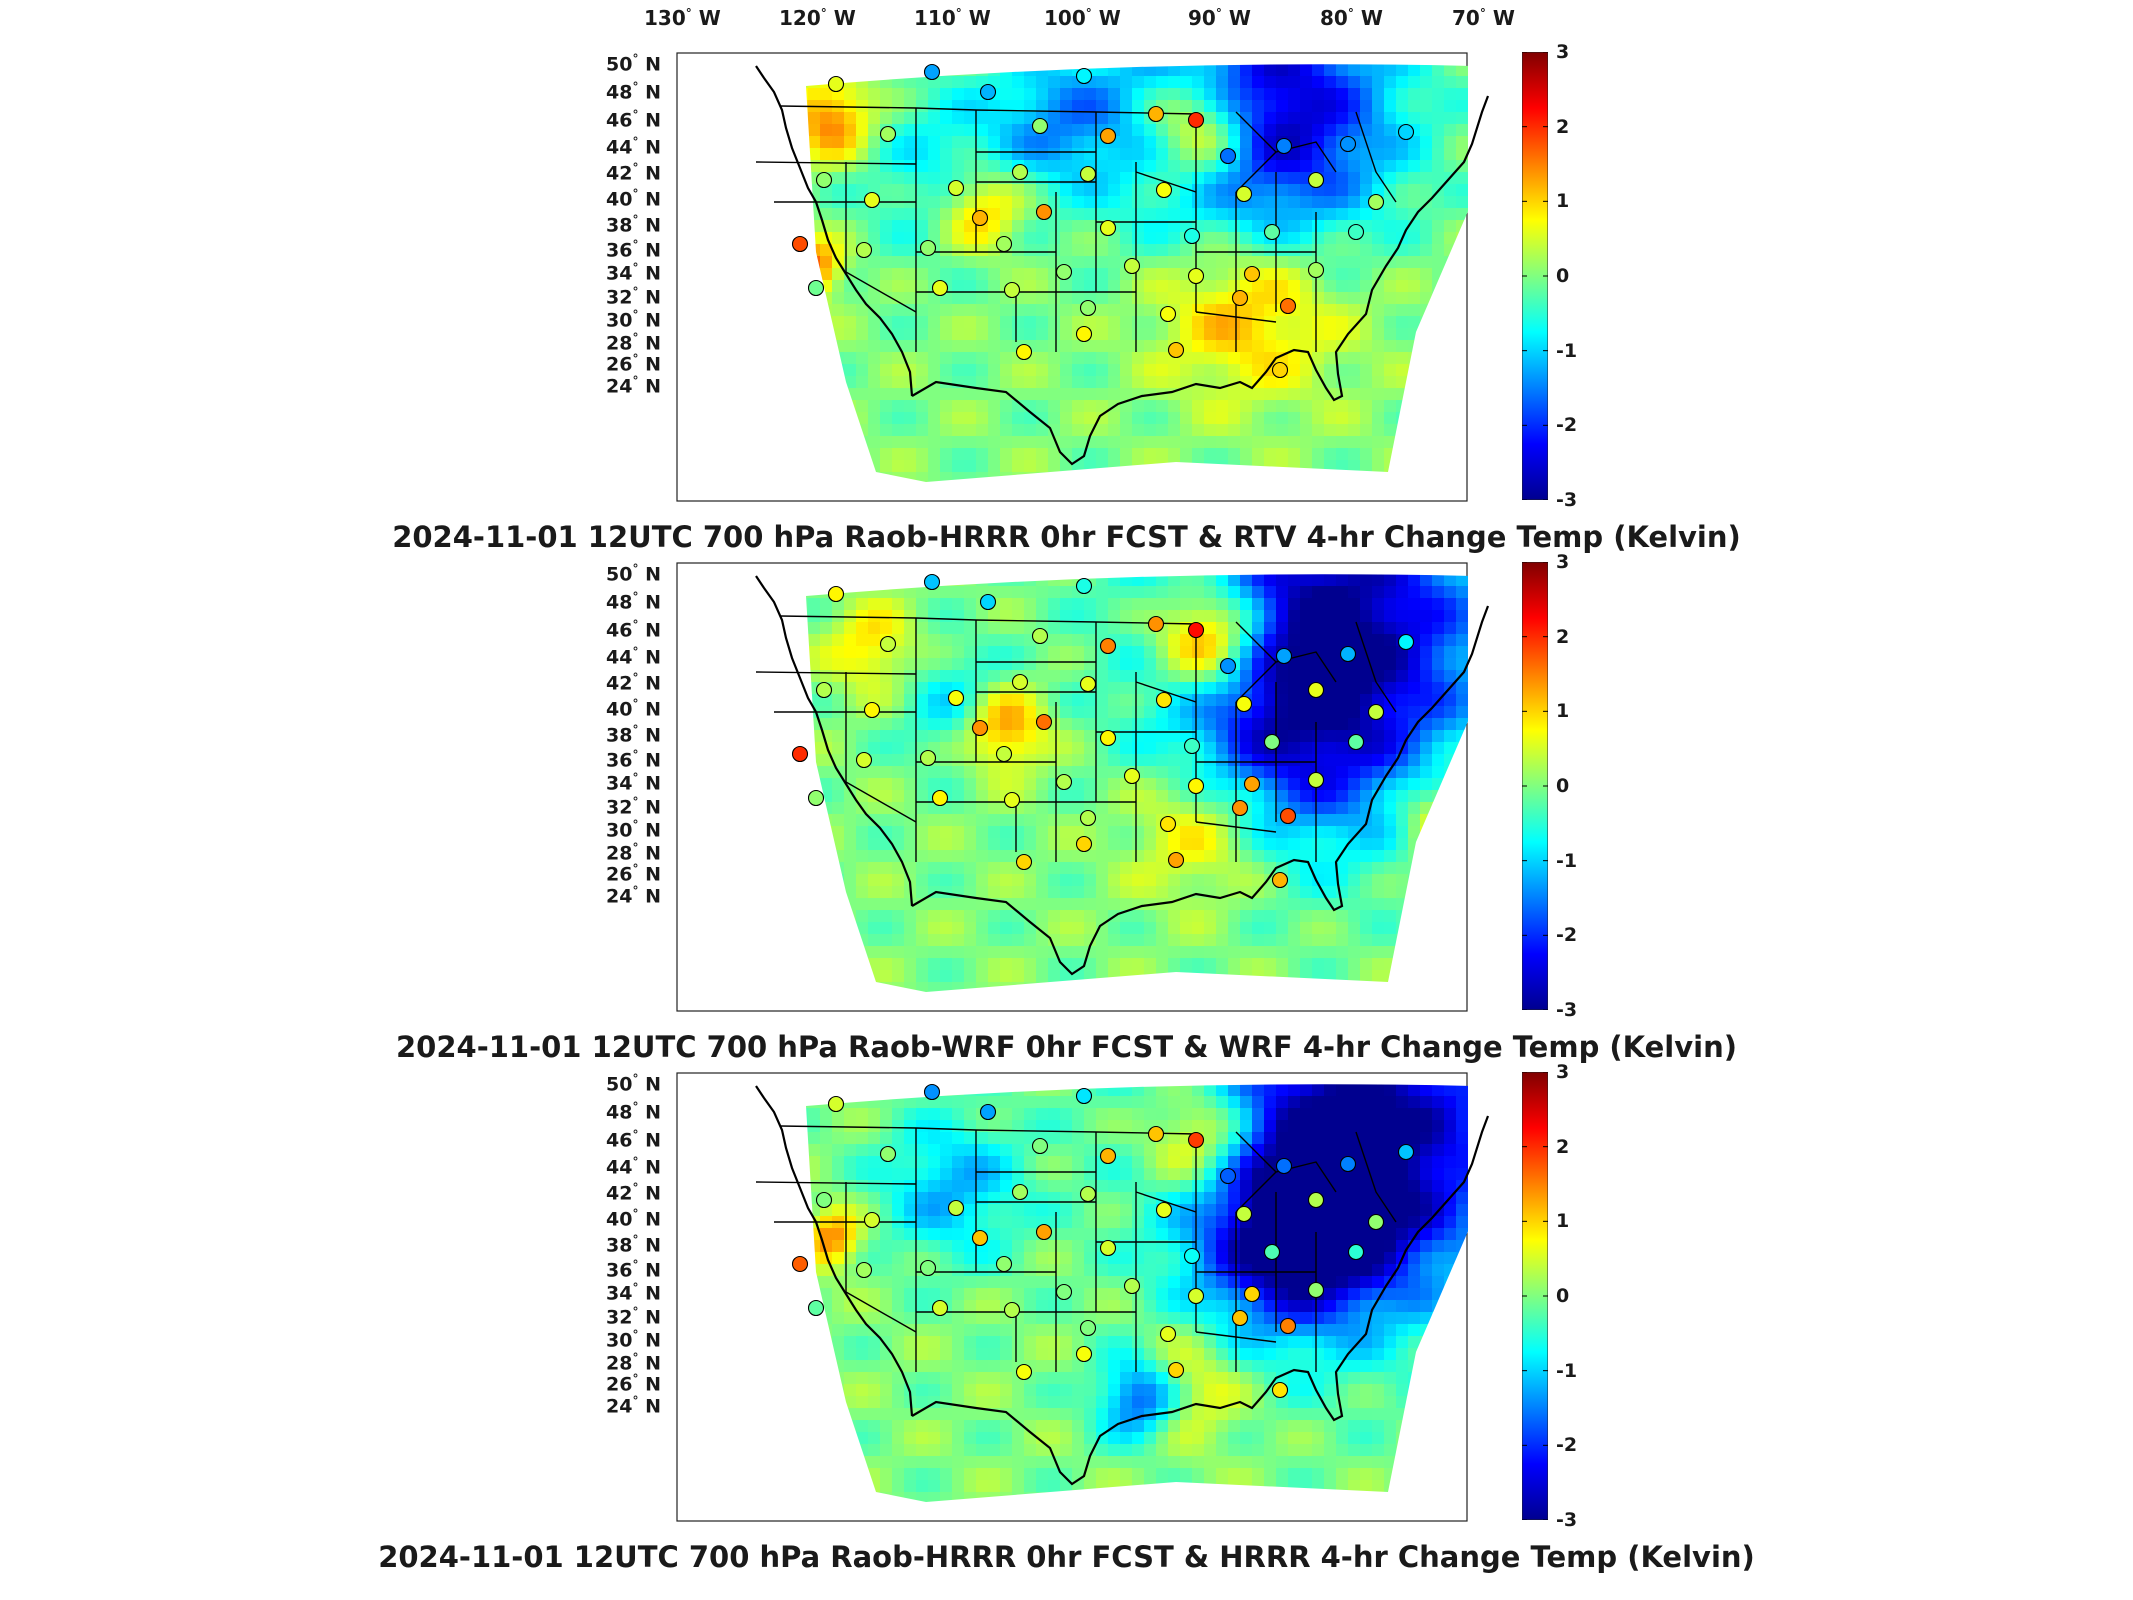 This screenshot has height=1600, width=2133. Describe the element at coordinates (633, 853) in the screenshot. I see `lat-label-28: 28° N` at that location.